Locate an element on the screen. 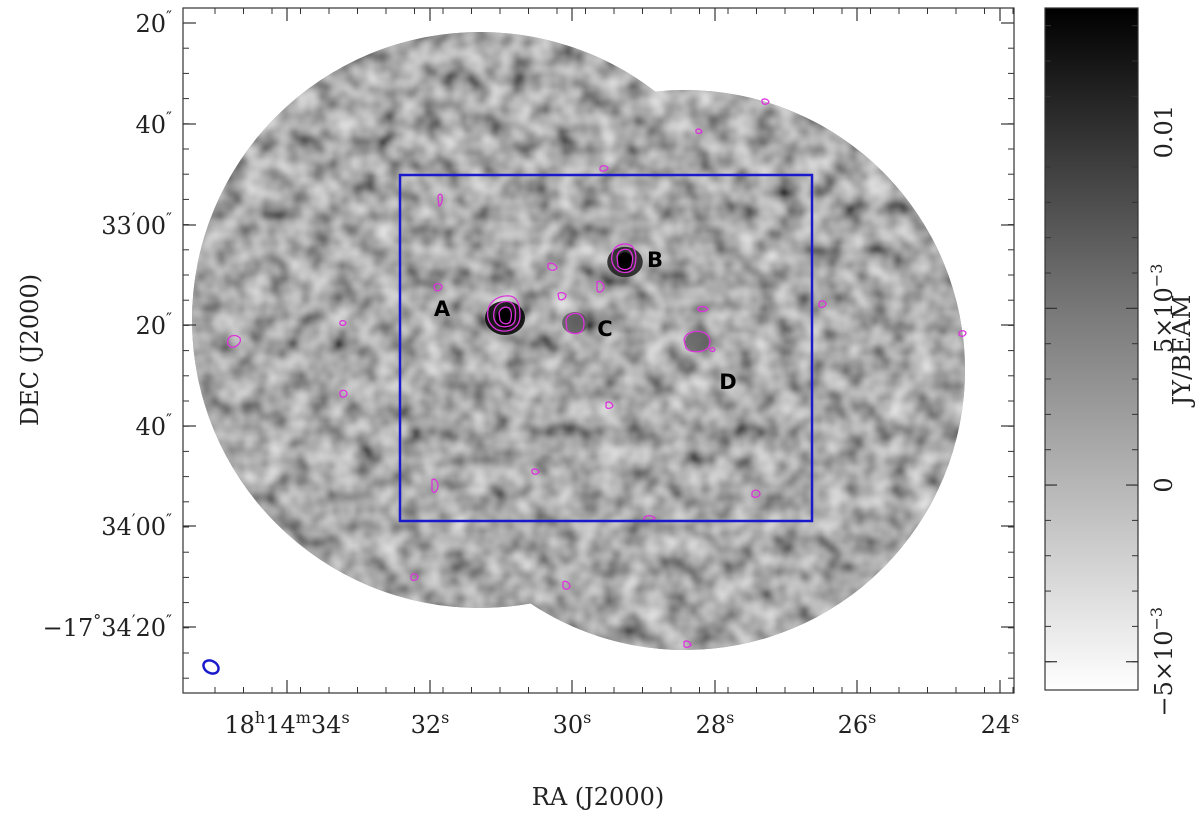  x-tick-label: 30s is located at coordinates (572, 723).